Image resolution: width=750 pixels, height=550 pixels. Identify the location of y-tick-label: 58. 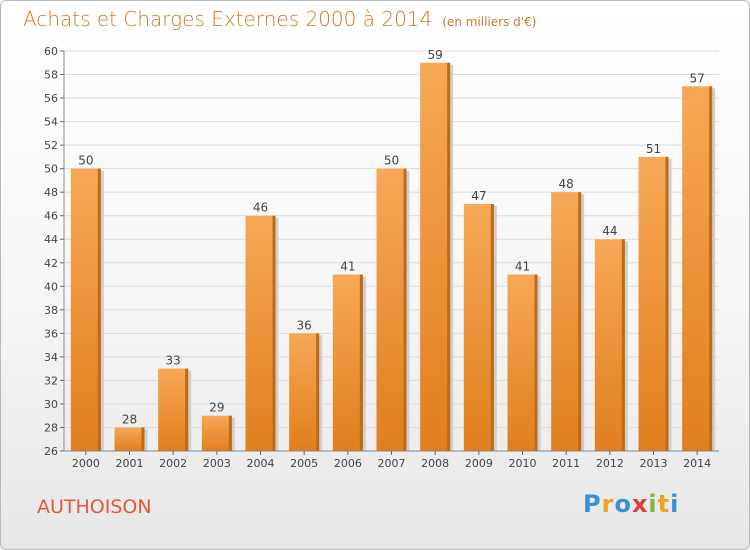
(51, 75).